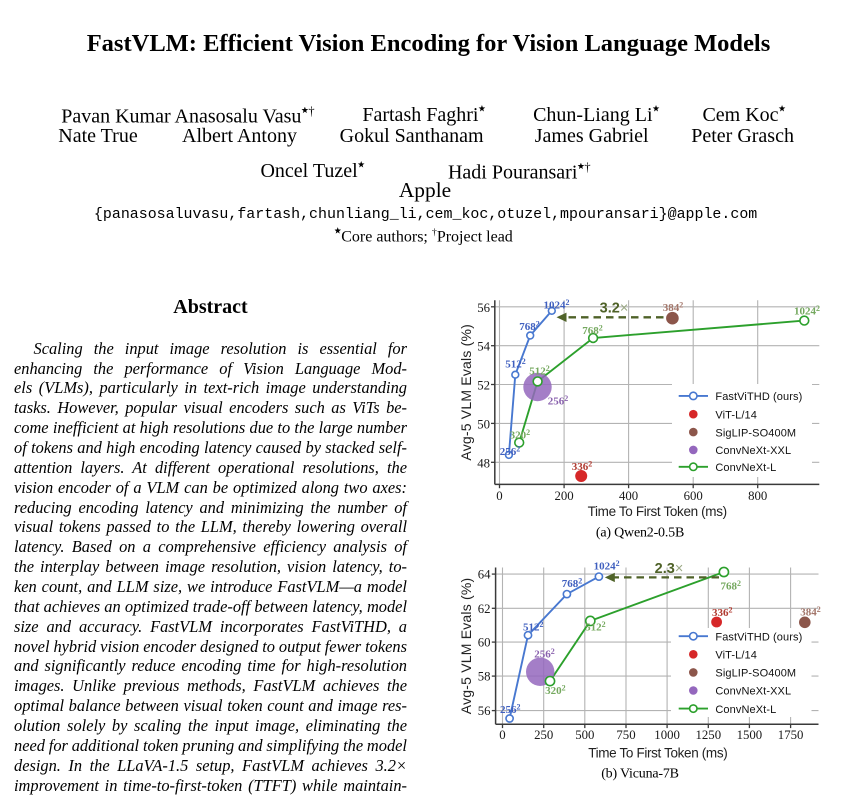 Image resolution: width=859 pixels, height=795 pixels. I want to click on svg-text: 62, so click(484, 609).